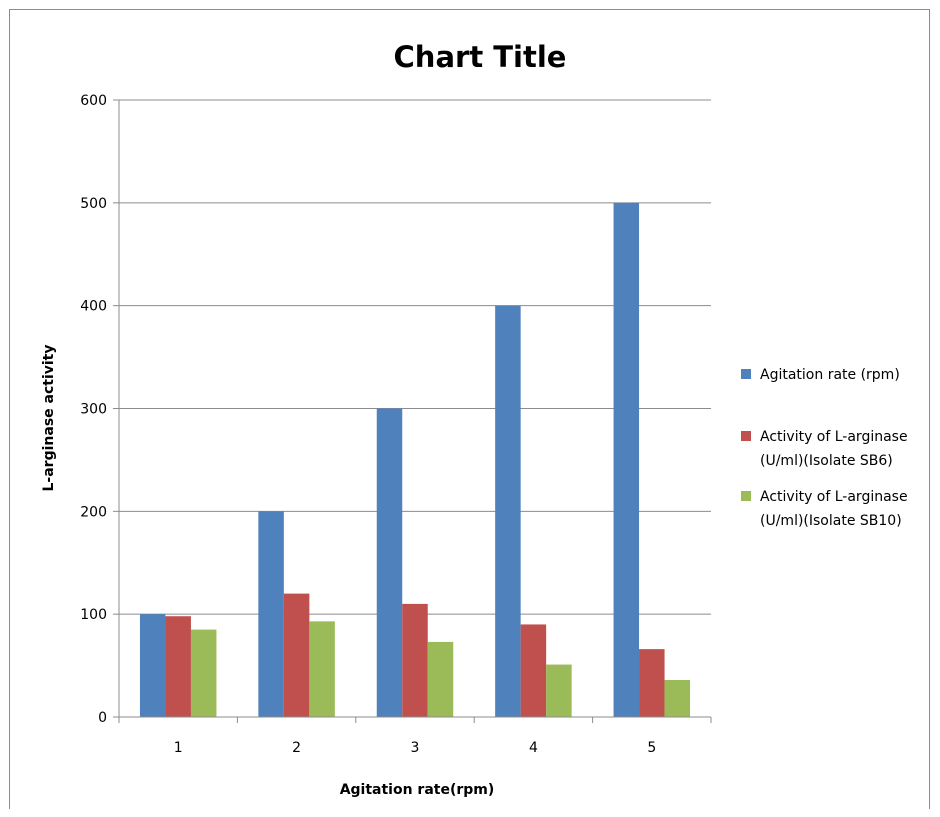  Describe the element at coordinates (834, 497) in the screenshot. I see `legend-label-3: Activity of L-arginase` at that location.